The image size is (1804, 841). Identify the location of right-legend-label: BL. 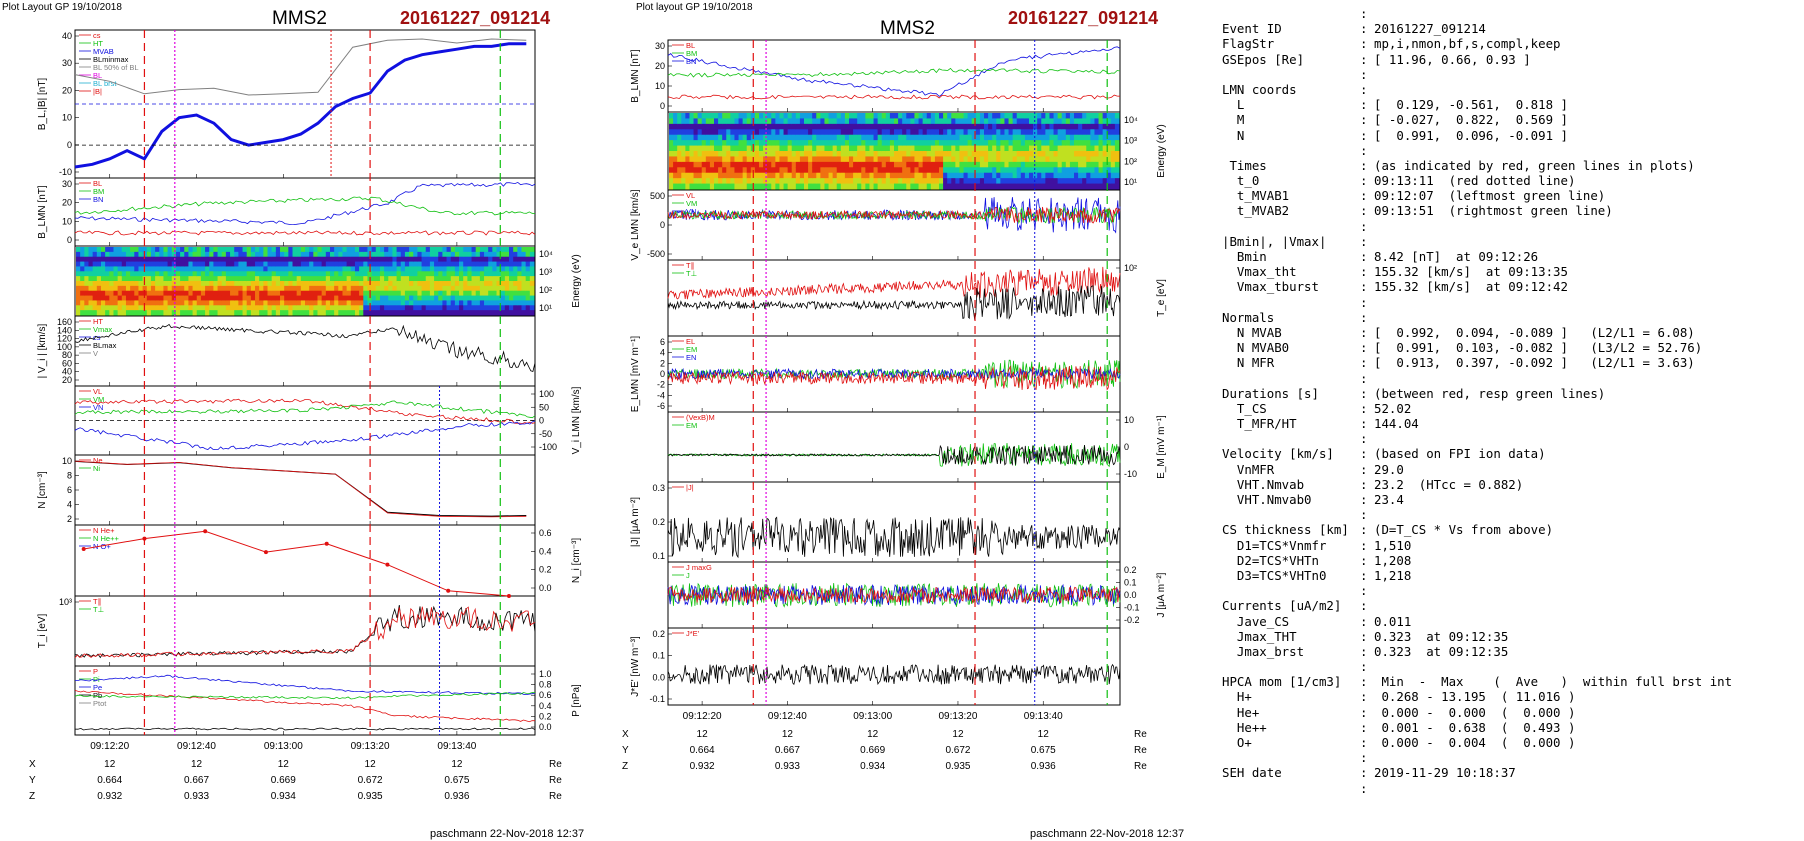
(690, 45).